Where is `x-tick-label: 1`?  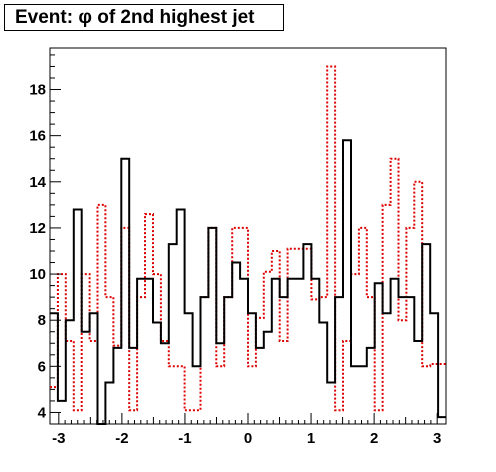
x-tick-label: 1 is located at coordinates (311, 438).